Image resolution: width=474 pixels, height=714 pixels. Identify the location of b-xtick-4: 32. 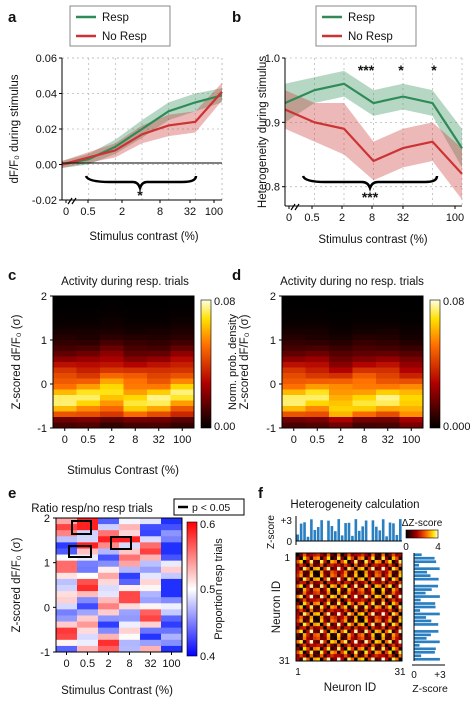
(403, 218).